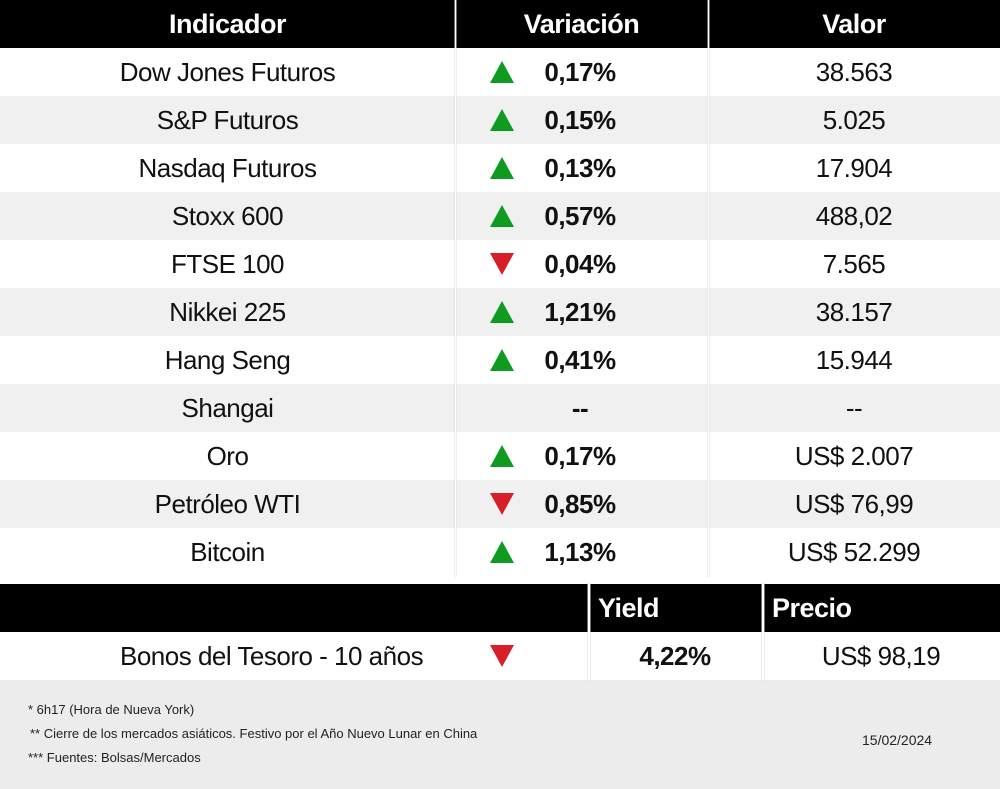  What do you see at coordinates (675, 655) in the screenshot?
I see `yield: 4,22%` at bounding box center [675, 655].